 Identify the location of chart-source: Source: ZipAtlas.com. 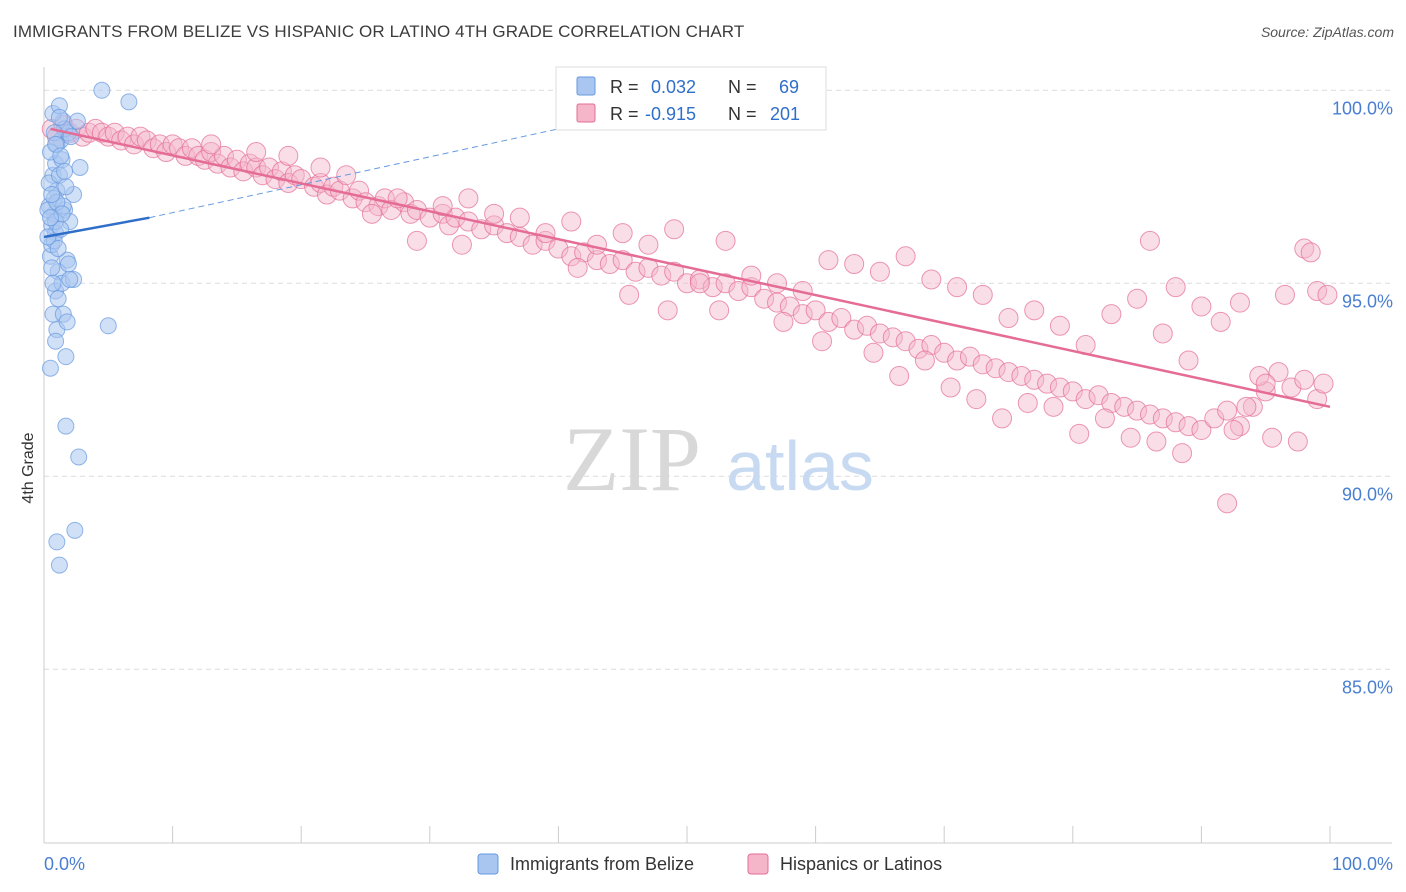
(1327, 32).